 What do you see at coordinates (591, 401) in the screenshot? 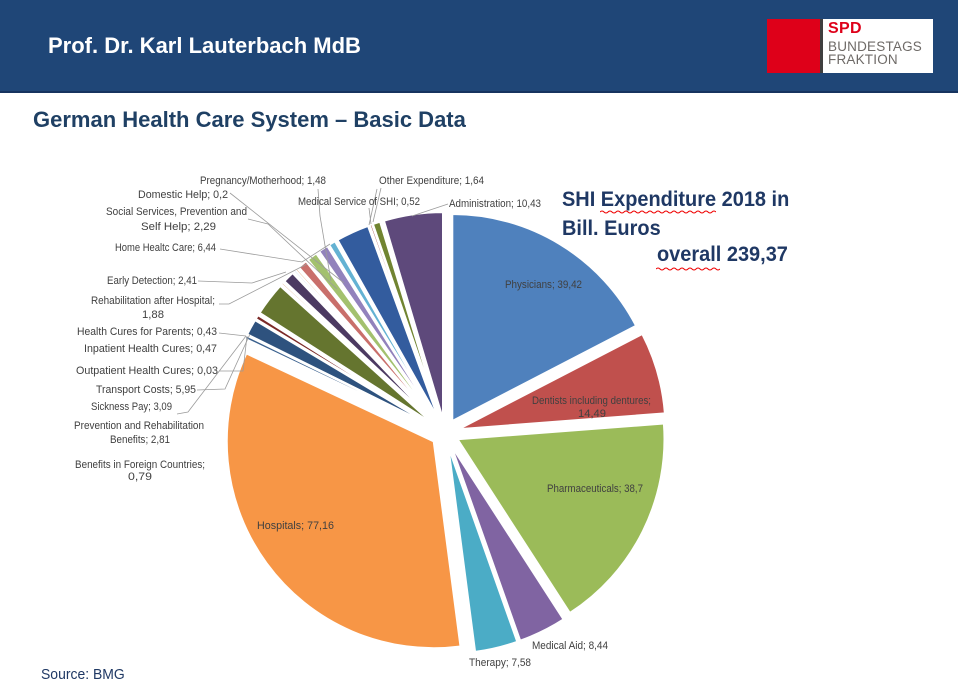
I see `svg-text: Dentists including dentures;` at bounding box center [591, 401].